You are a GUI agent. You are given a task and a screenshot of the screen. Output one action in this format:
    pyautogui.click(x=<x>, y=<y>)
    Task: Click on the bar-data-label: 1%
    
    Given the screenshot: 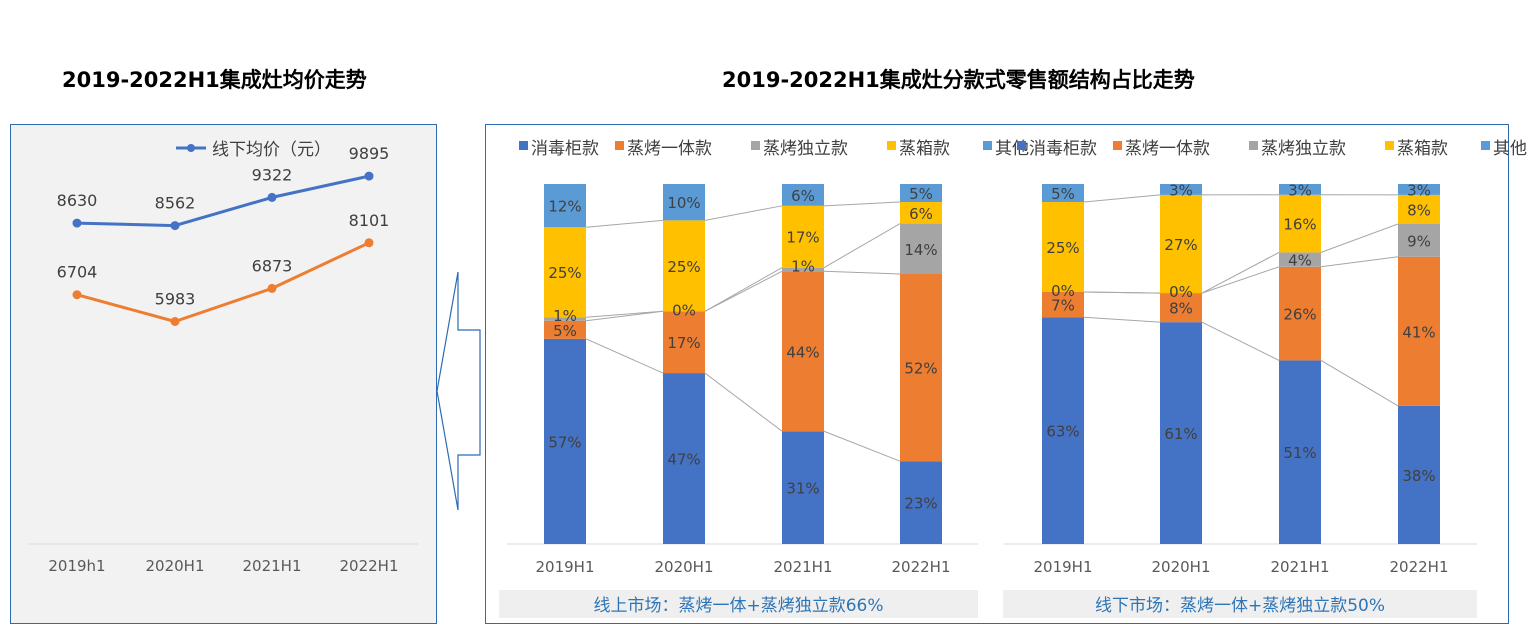 What is the action you would take?
    pyautogui.click(x=803, y=267)
    